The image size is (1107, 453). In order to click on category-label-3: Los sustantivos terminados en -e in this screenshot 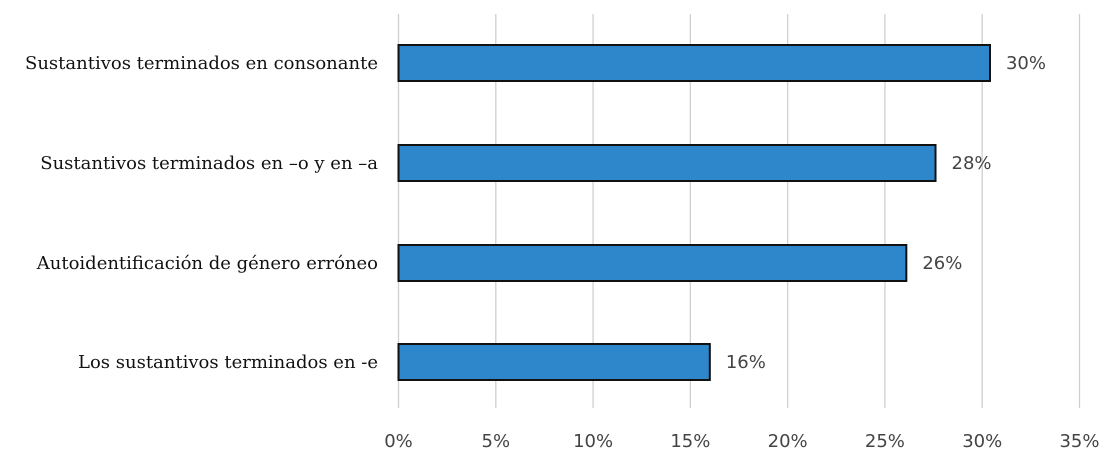, I will do `click(228, 362)`.